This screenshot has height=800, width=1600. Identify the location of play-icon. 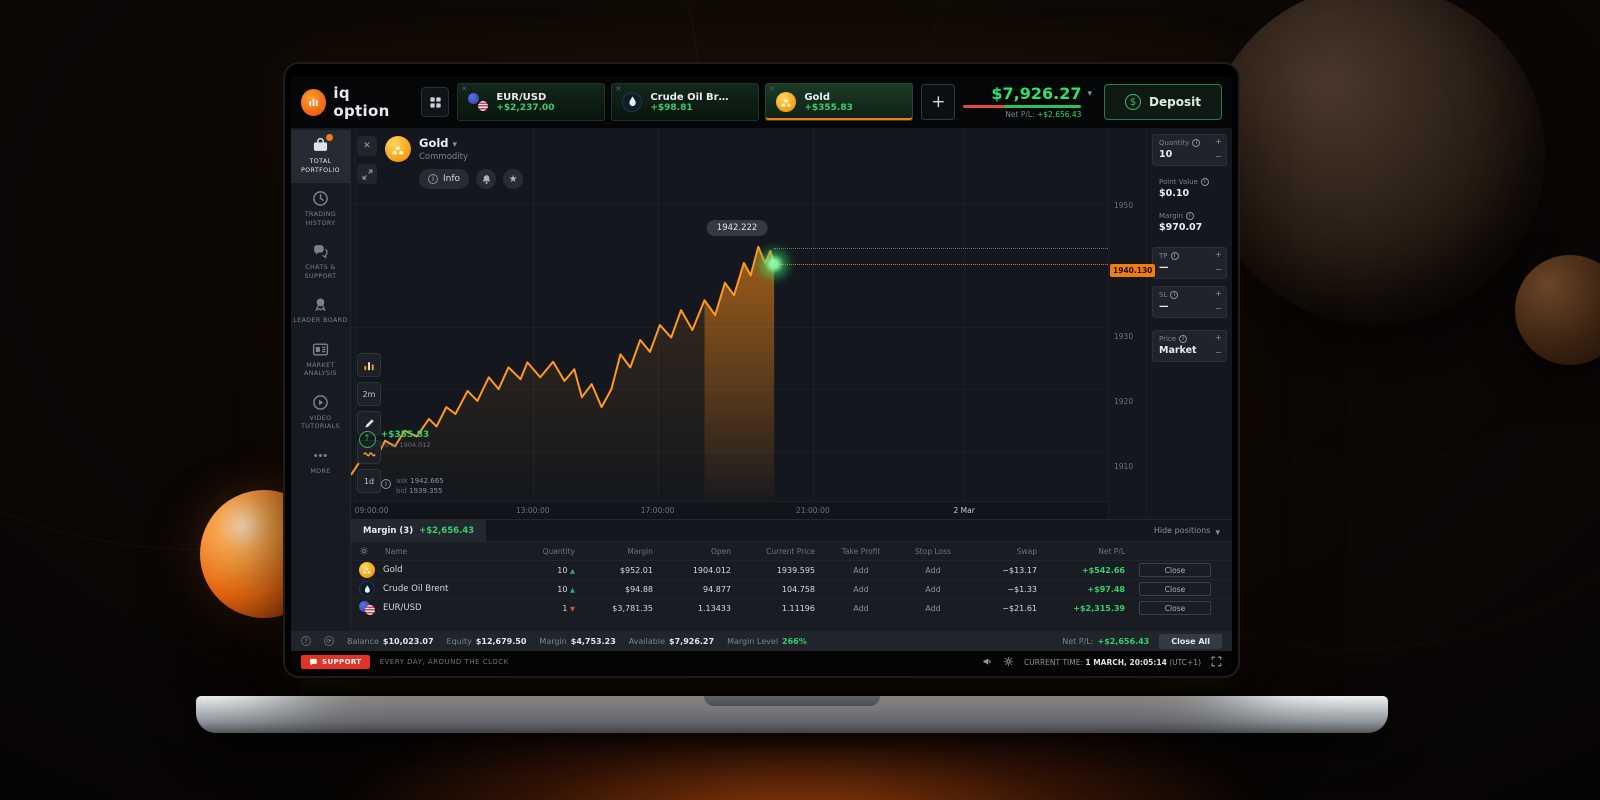
(320, 402).